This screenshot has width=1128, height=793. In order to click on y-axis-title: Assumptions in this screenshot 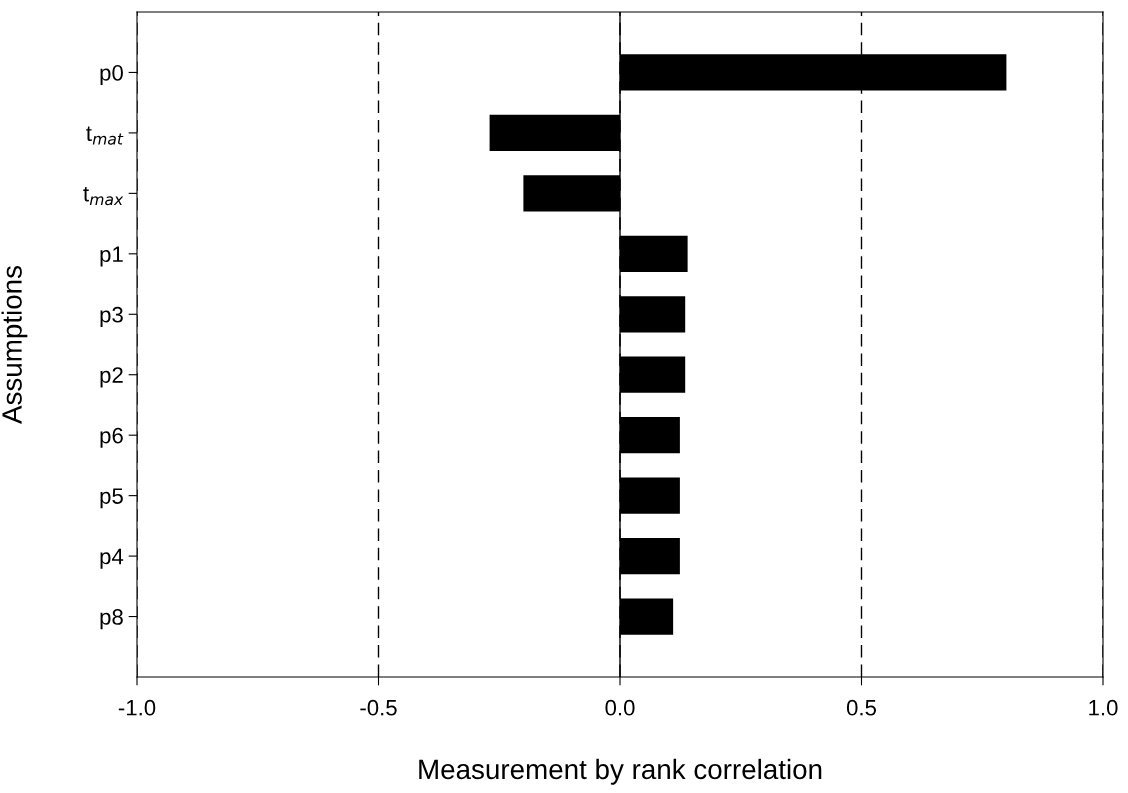, I will do `click(14, 344)`.